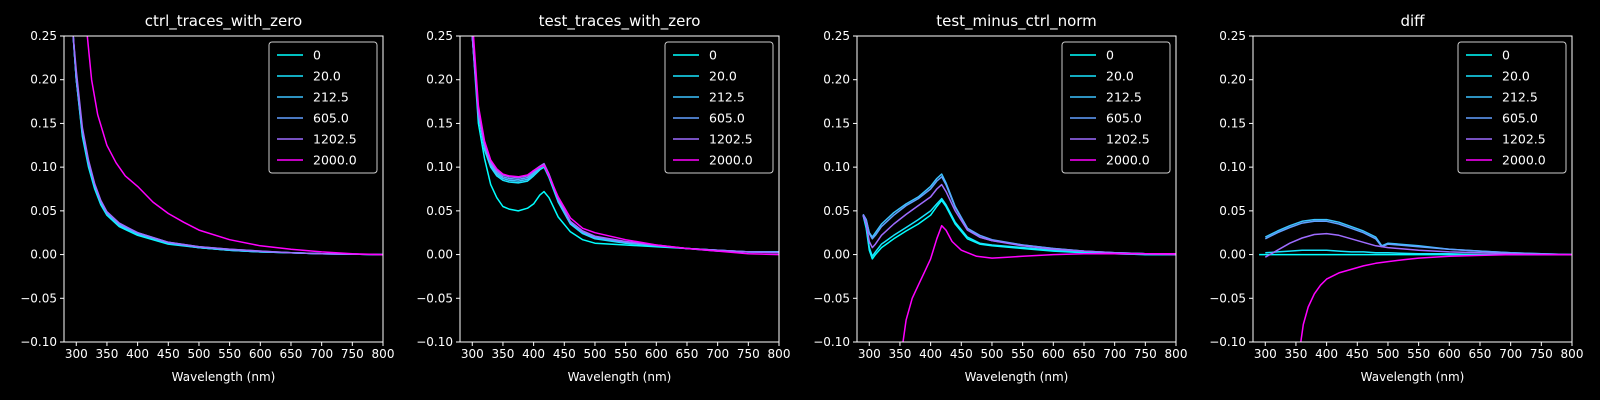 The width and height of the screenshot is (1600, 400). What do you see at coordinates (223, 21) in the screenshot?
I see `chart-title: ctrl_traces_with_zero` at bounding box center [223, 21].